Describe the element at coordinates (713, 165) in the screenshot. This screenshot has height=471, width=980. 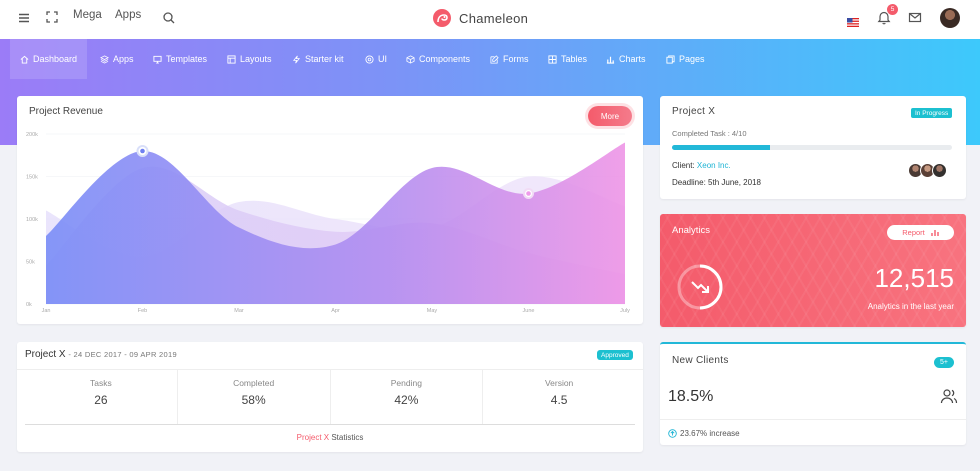
I see `client-link: Xeon Inc.` at that location.